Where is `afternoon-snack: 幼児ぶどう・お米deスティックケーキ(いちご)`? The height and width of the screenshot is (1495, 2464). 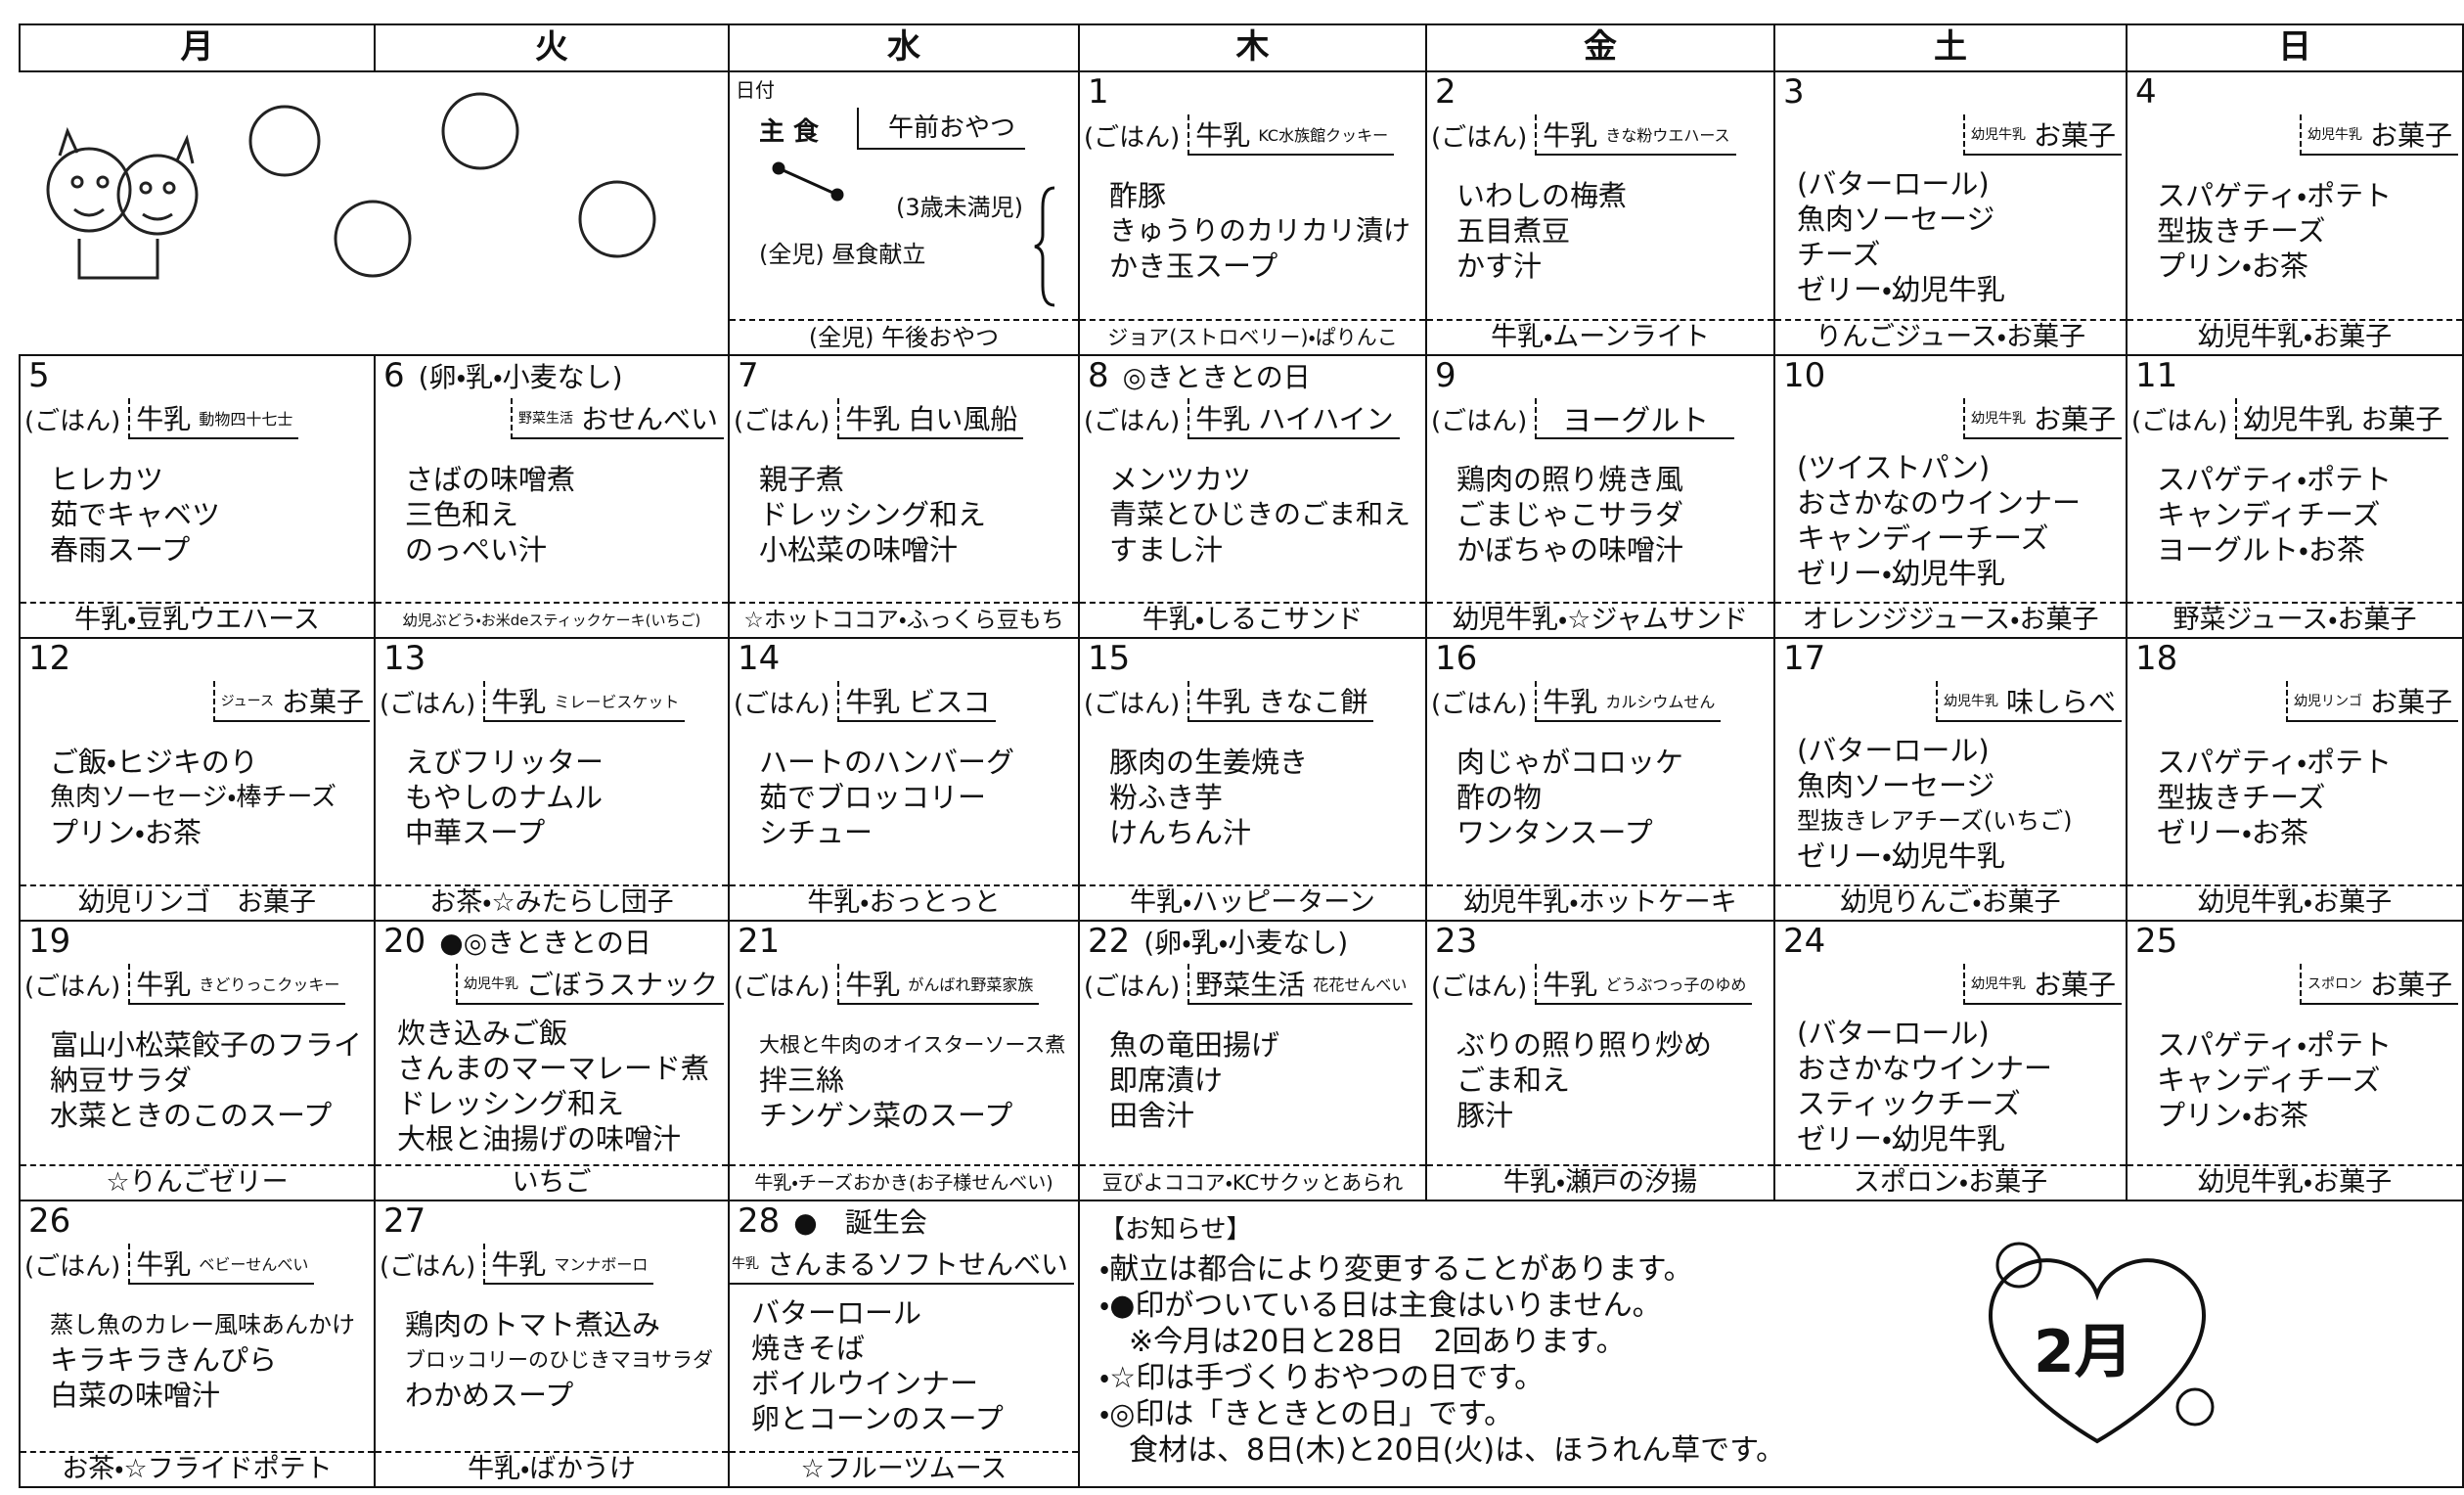 afternoon-snack: 幼児ぶどう・お米deスティックケーキ(いちご) is located at coordinates (552, 619).